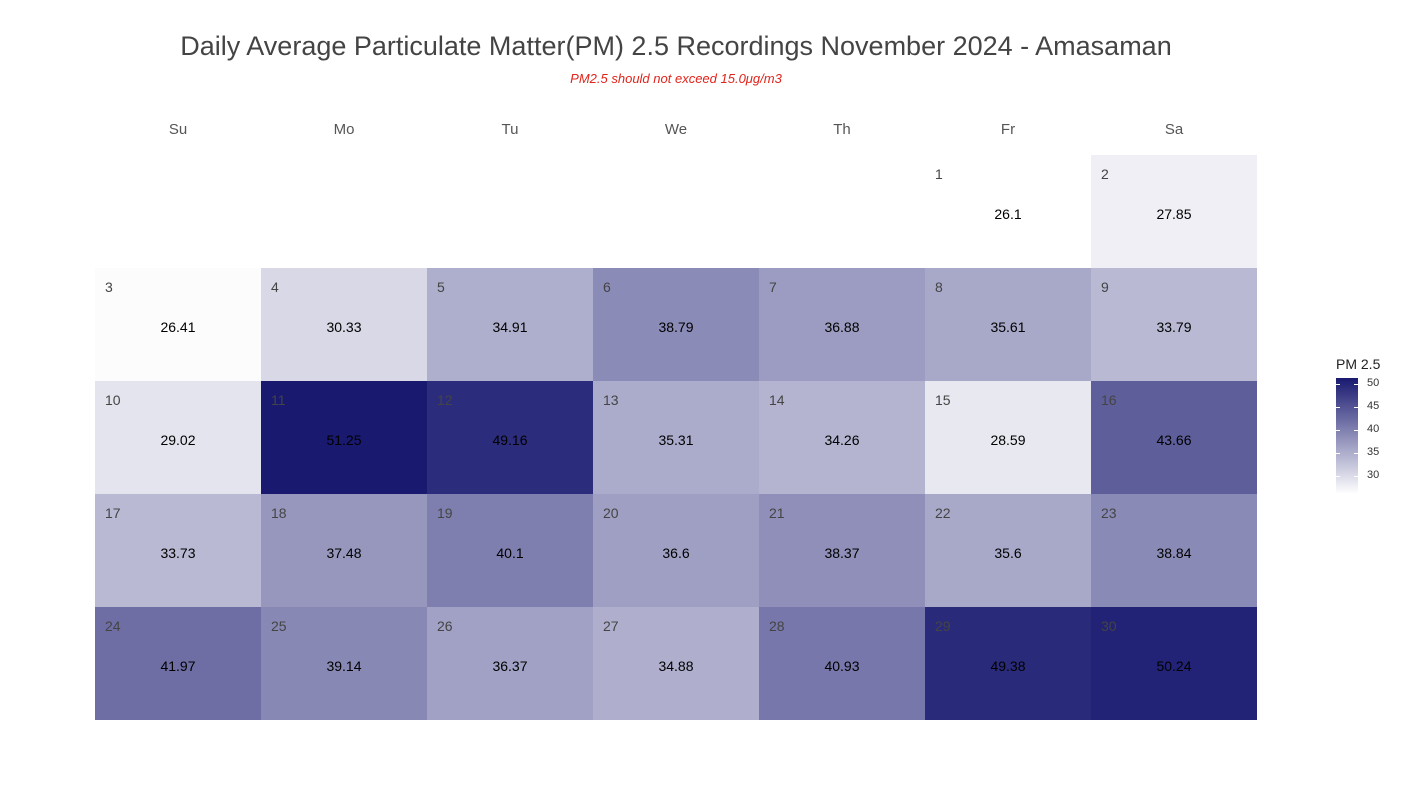 Image resolution: width=1408 pixels, height=797 pixels. I want to click on day-number: 15, so click(943, 400).